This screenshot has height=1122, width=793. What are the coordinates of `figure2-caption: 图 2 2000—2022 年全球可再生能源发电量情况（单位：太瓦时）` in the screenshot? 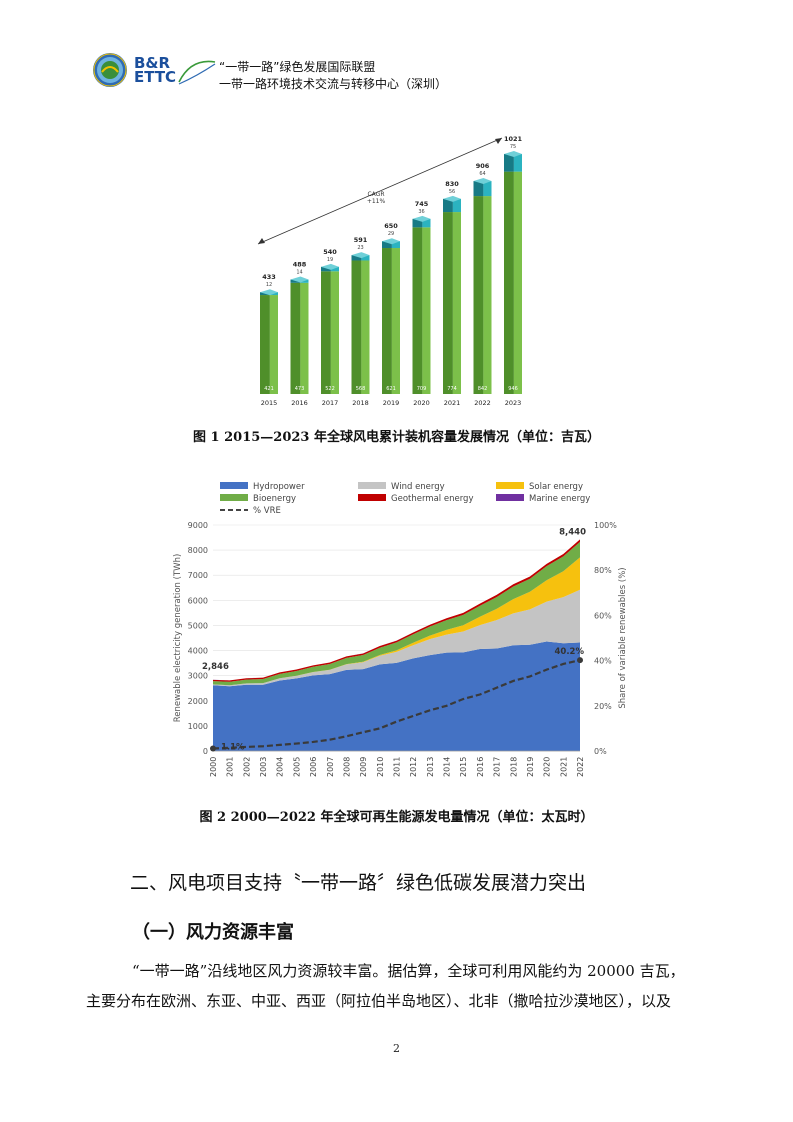 It's located at (396, 817).